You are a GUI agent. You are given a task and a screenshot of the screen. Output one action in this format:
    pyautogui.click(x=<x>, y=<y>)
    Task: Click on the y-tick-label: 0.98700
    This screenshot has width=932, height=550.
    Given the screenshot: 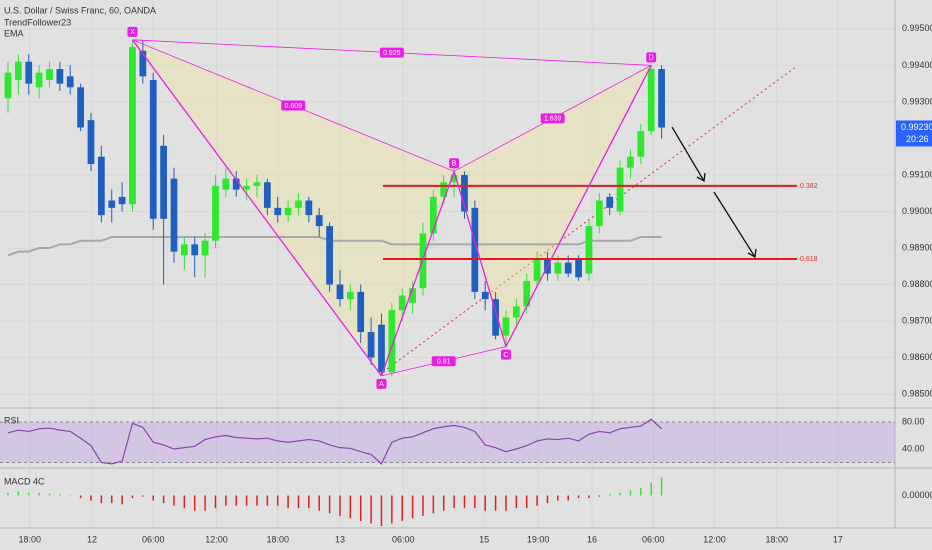 What is the action you would take?
    pyautogui.click(x=917, y=320)
    